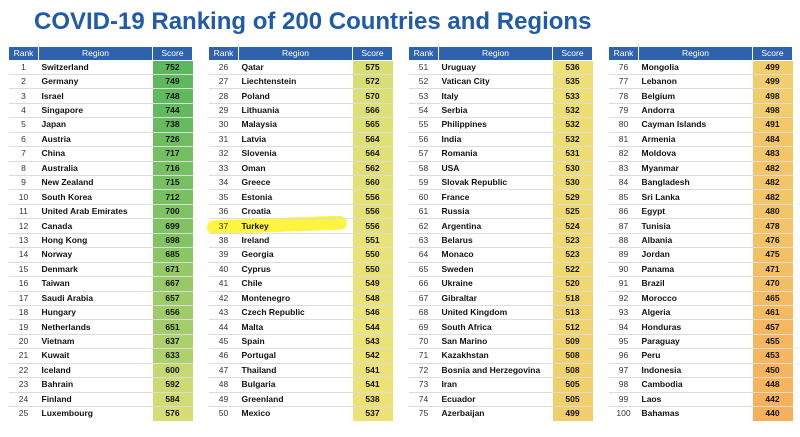 This screenshot has height=437, width=800. I want to click on rank-cell: 3, so click(23, 96).